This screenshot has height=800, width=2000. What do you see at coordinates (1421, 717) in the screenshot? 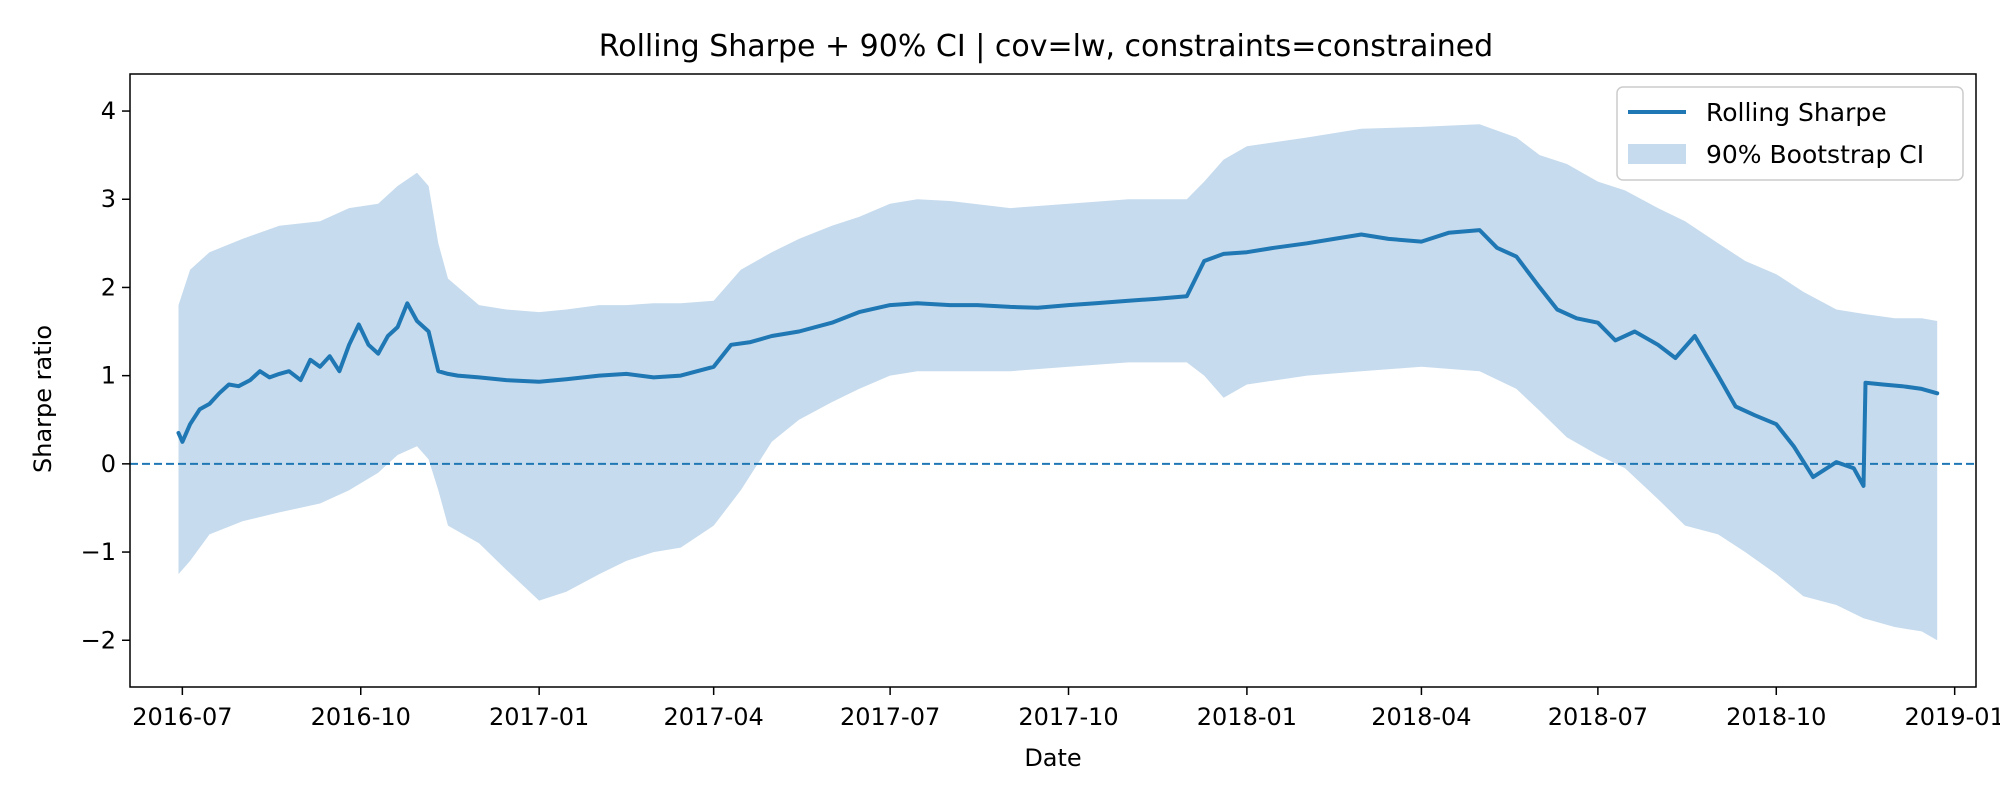
I see `x-tick-label: 2018-04` at bounding box center [1421, 717].